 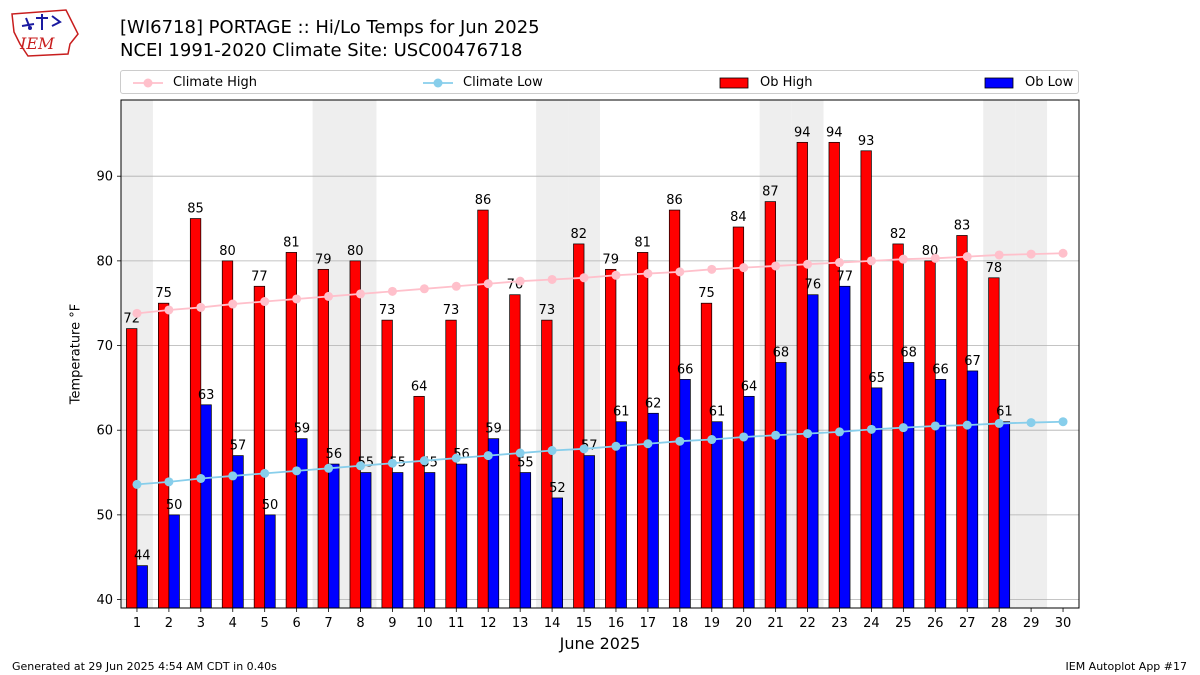 What do you see at coordinates (648, 623) in the screenshot?
I see `x-tick-label: 17` at bounding box center [648, 623].